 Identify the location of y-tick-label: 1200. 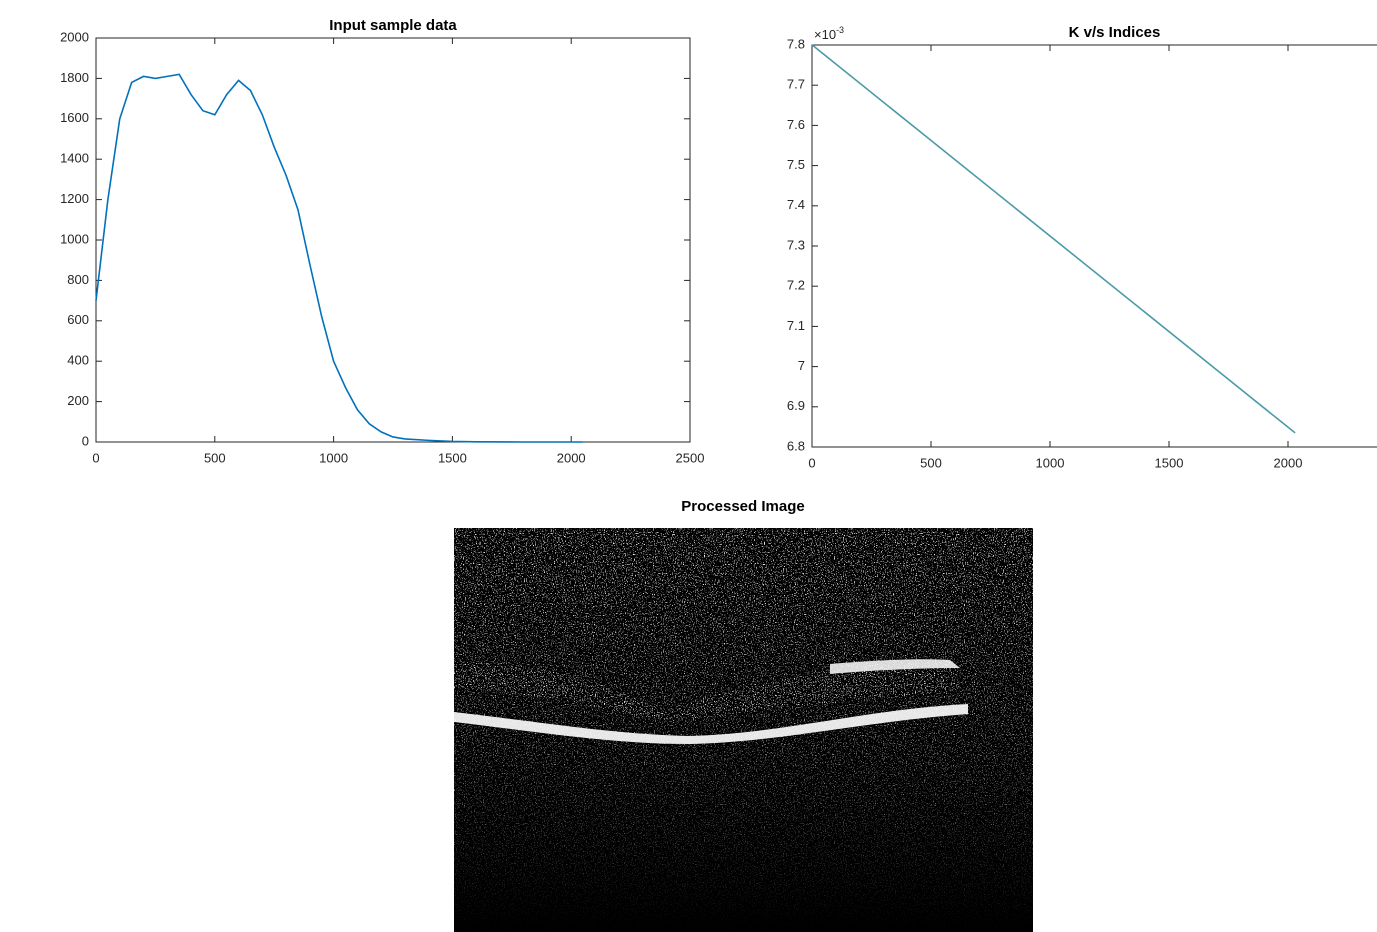
(74, 198).